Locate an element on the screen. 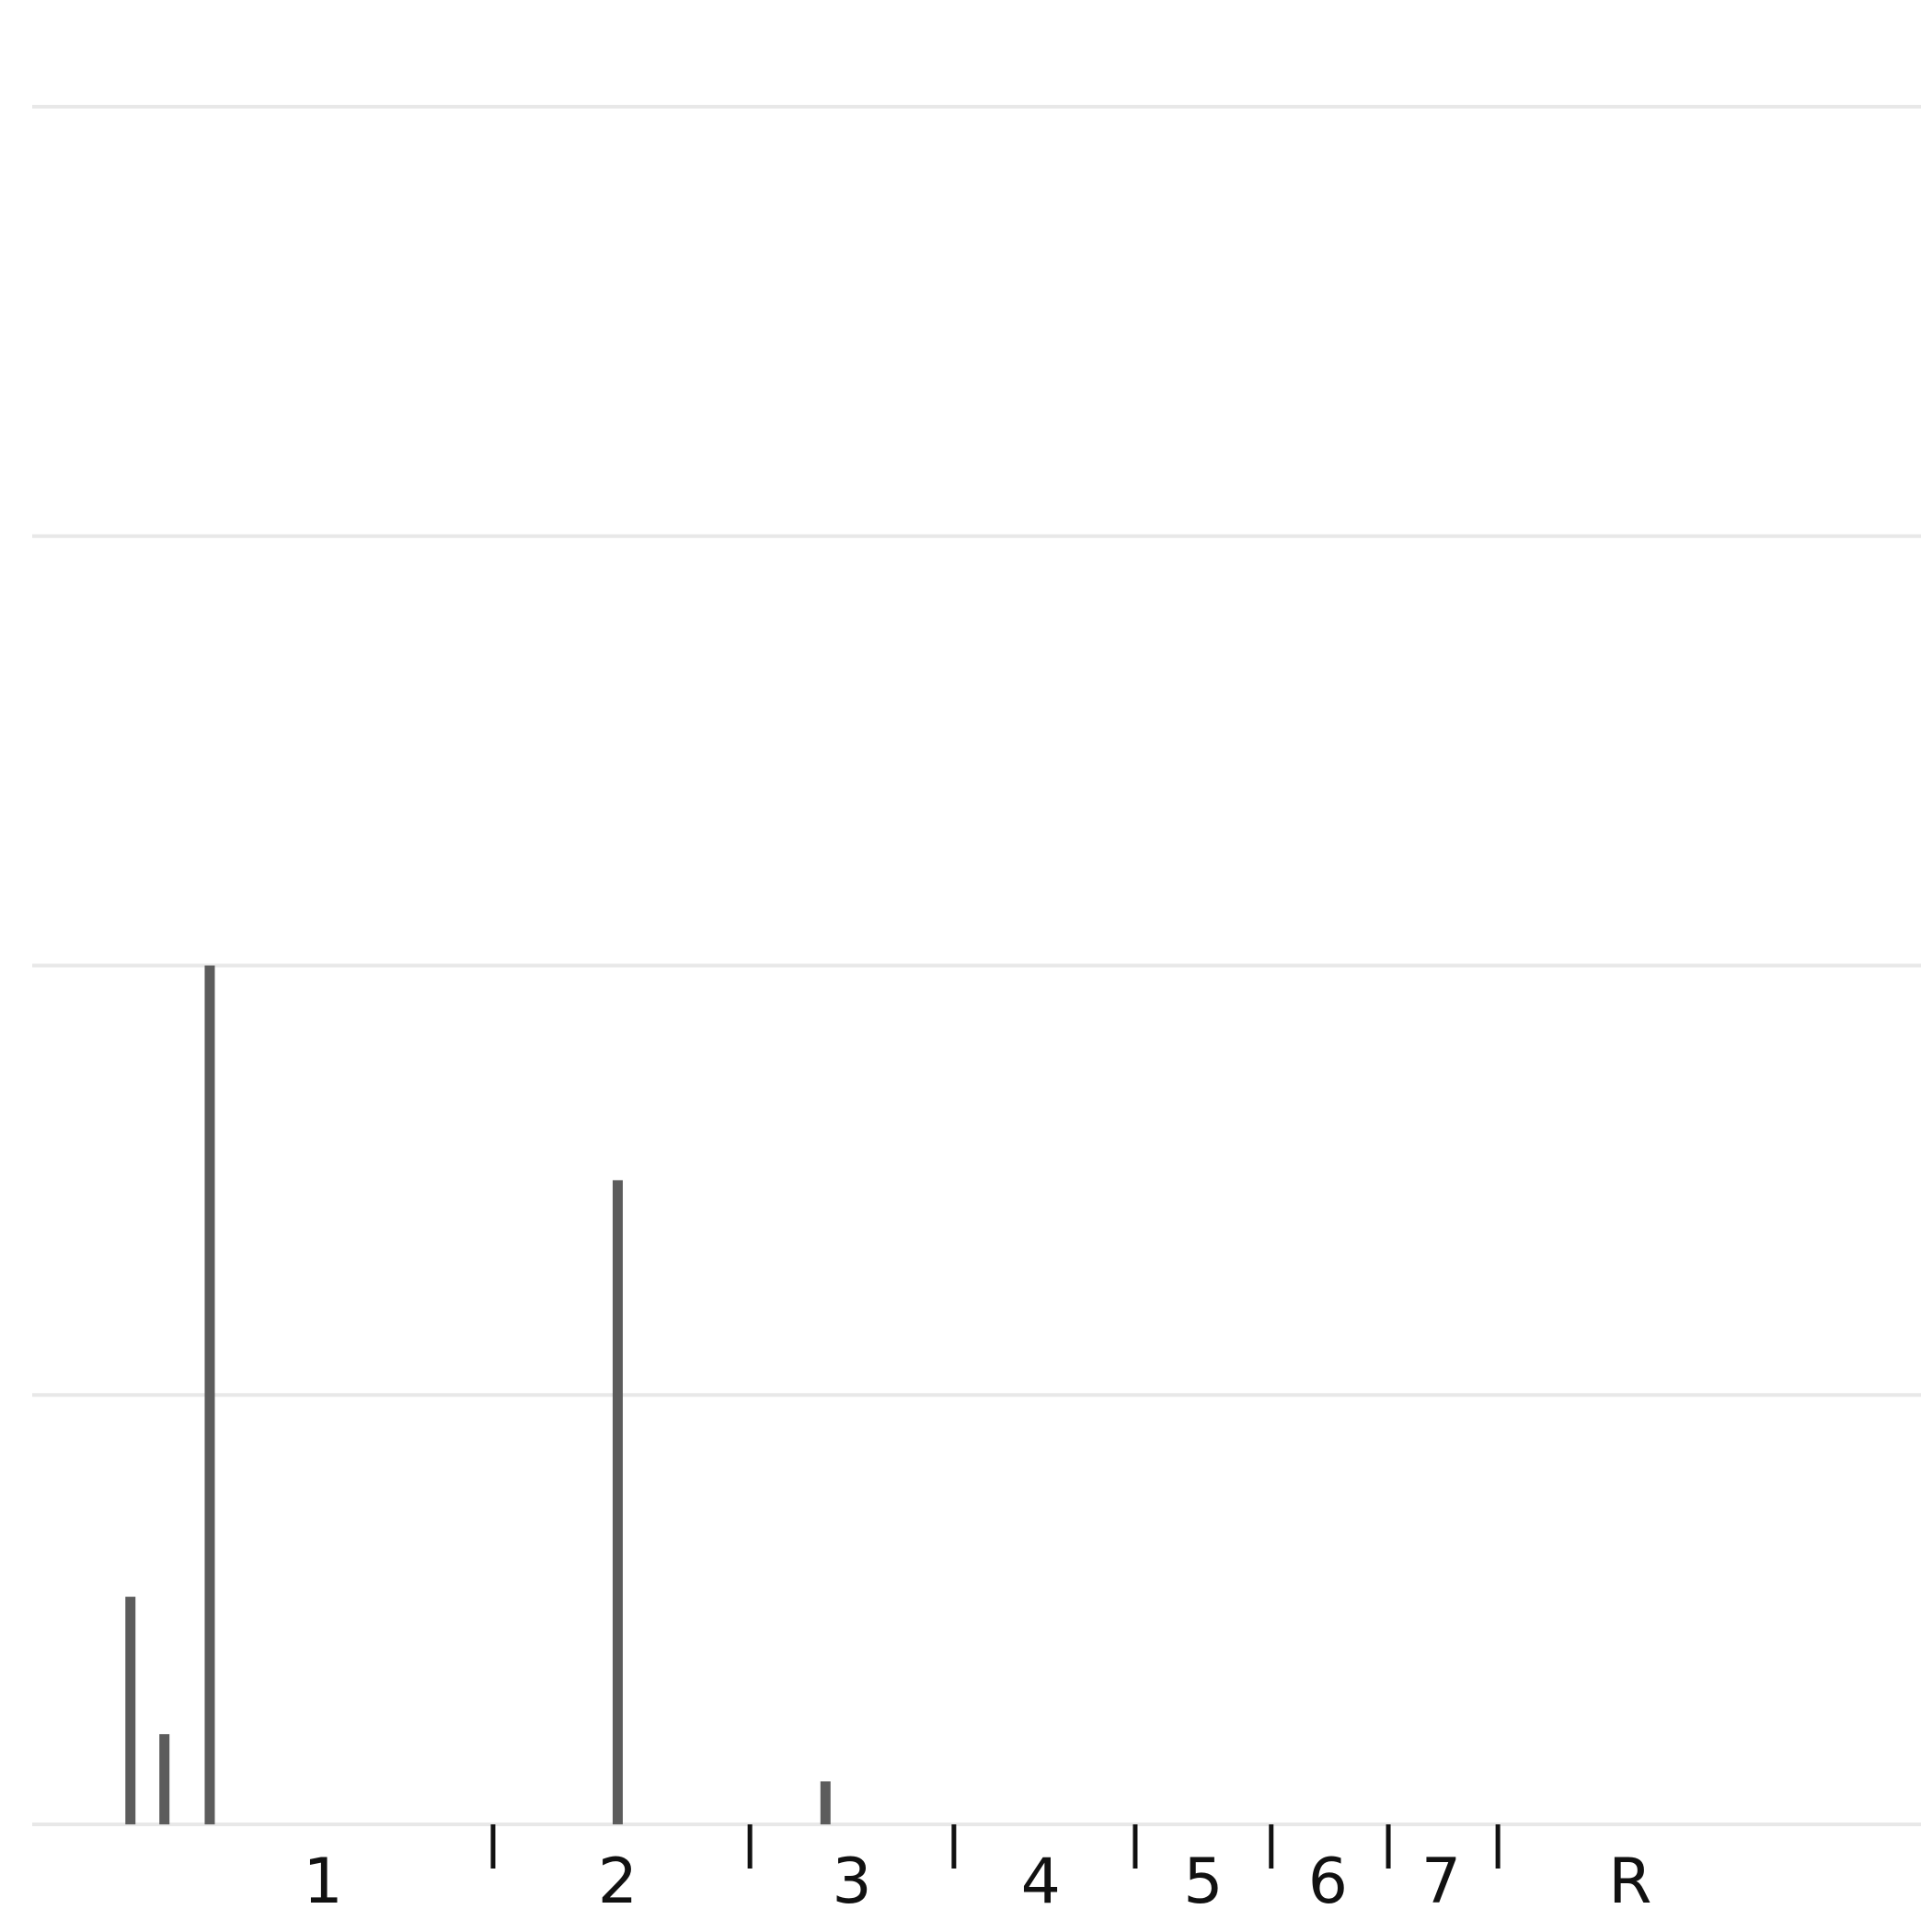 The height and width of the screenshot is (1932, 1932). x-tick-label-R: R is located at coordinates (1629, 1882).